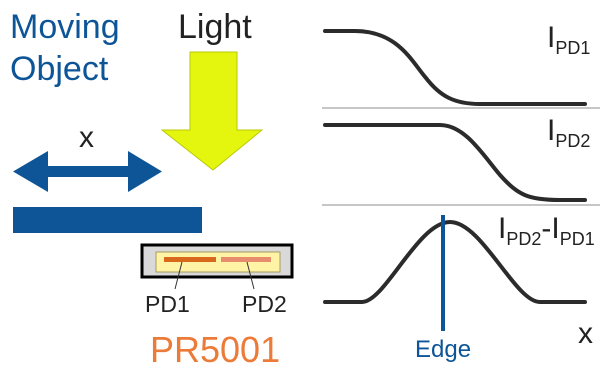 The width and height of the screenshot is (603, 367). What do you see at coordinates (217, 266) in the screenshot?
I see `pr5001-package` at bounding box center [217, 266].